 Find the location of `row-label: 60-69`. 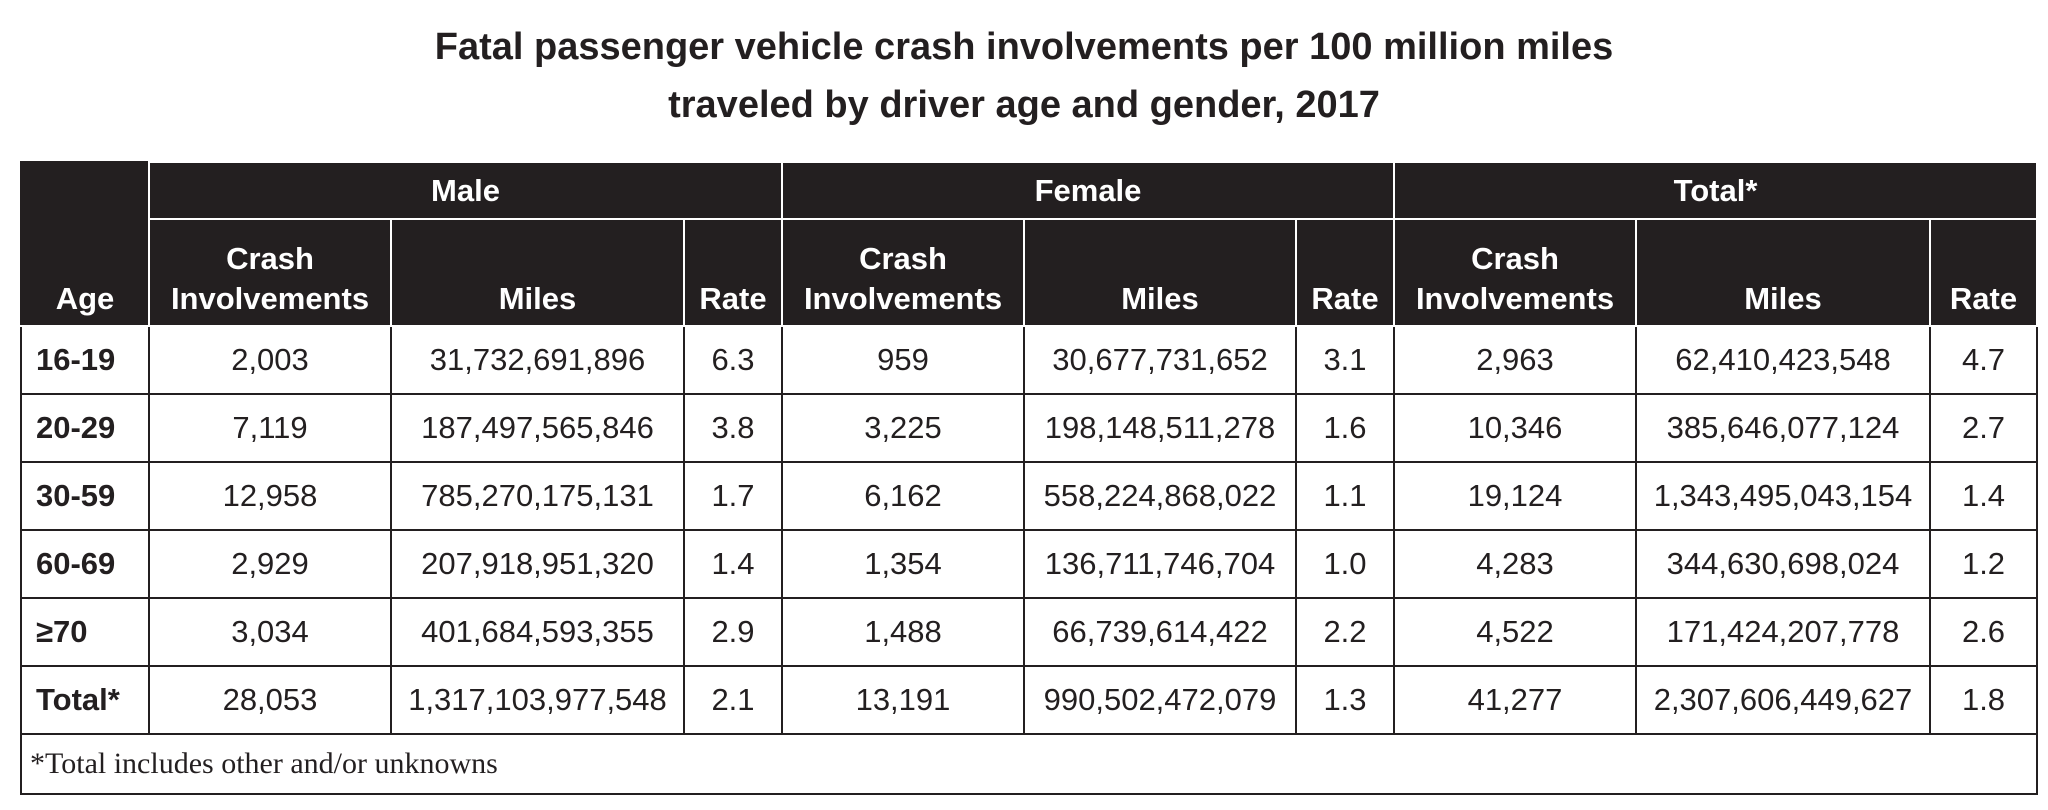

row-label: 60-69 is located at coordinates (85, 564).